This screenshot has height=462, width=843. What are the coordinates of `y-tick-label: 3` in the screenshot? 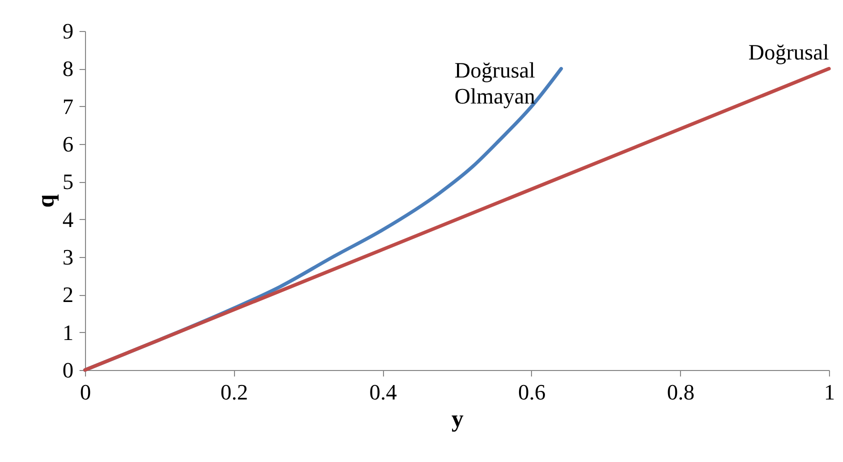 It's located at (68, 257).